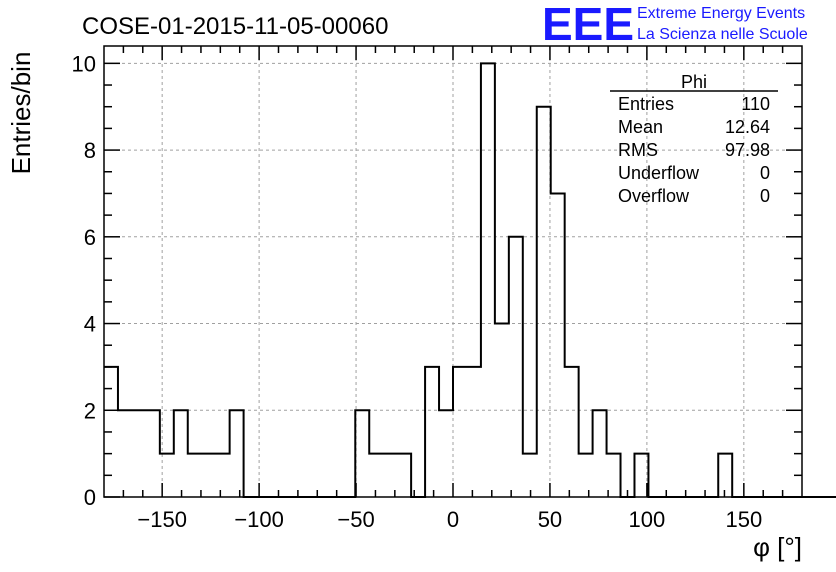 The image size is (836, 572). I want to click on logo-acronym: EEE, so click(588, 25).